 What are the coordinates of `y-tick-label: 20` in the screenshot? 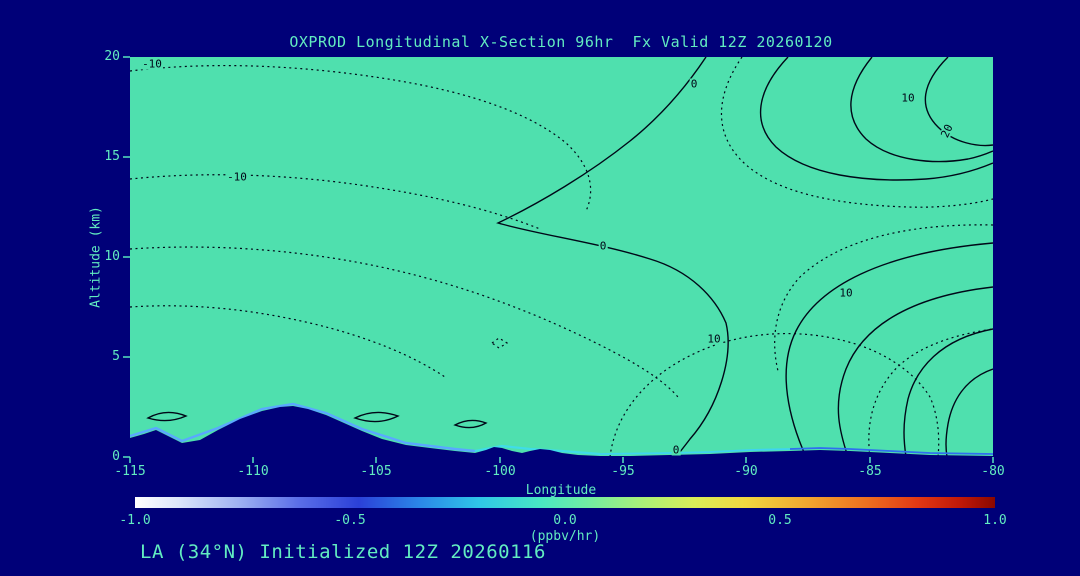 It's located at (112, 56).